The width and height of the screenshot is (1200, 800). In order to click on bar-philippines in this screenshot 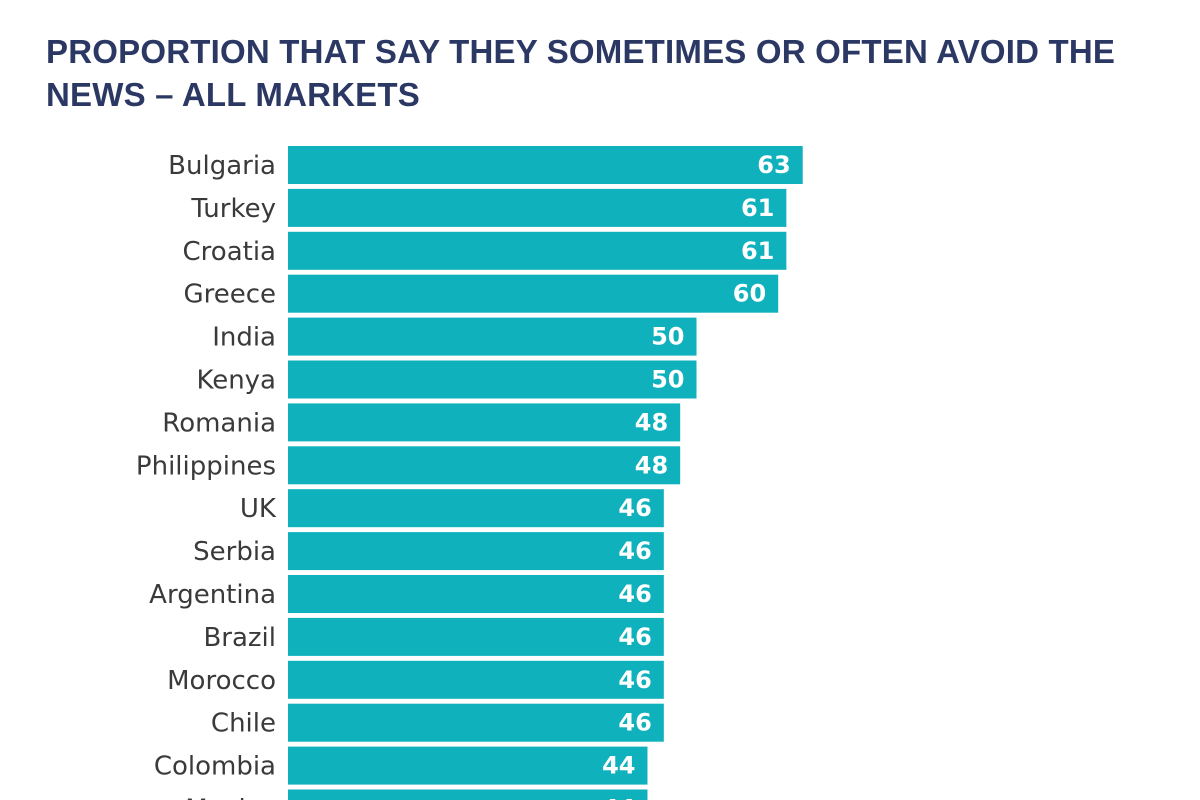, I will do `click(484, 465)`.